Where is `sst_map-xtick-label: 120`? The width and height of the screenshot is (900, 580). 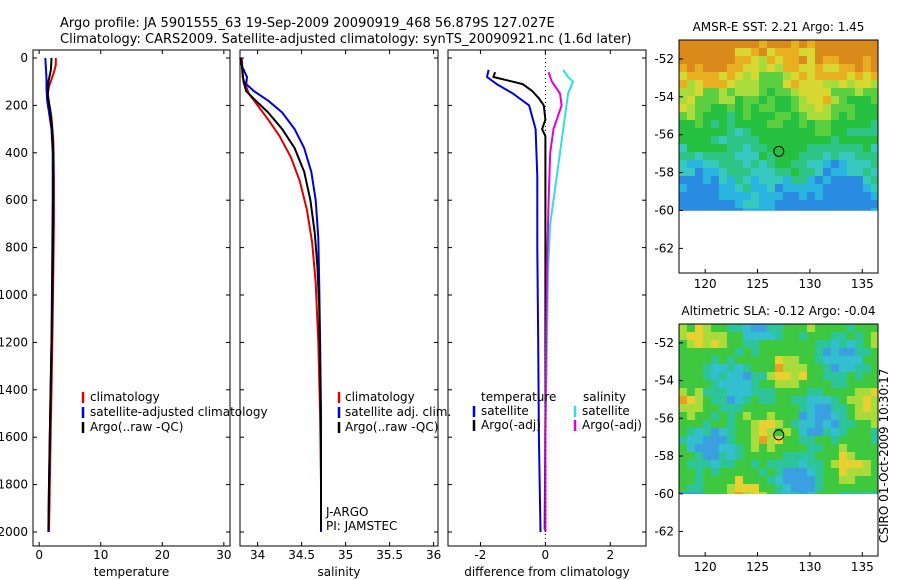
sst_map-xtick-label: 120 is located at coordinates (705, 284).